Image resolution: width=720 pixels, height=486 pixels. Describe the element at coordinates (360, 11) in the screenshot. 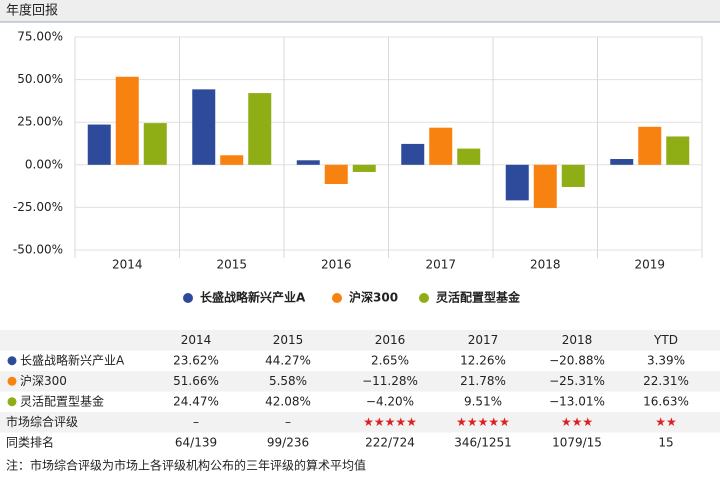

I see `header-bar` at that location.